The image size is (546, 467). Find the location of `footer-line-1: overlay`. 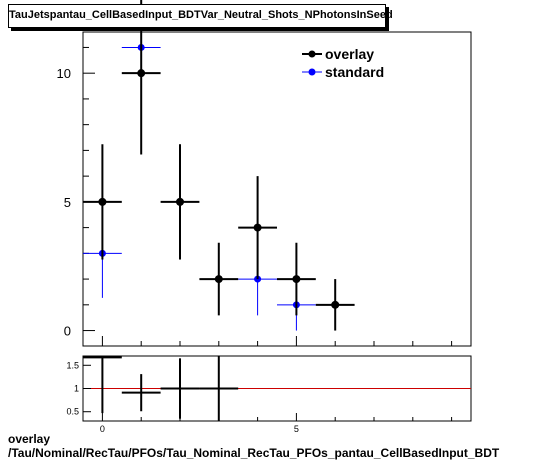

footer-line-1: overlay is located at coordinates (29, 439).